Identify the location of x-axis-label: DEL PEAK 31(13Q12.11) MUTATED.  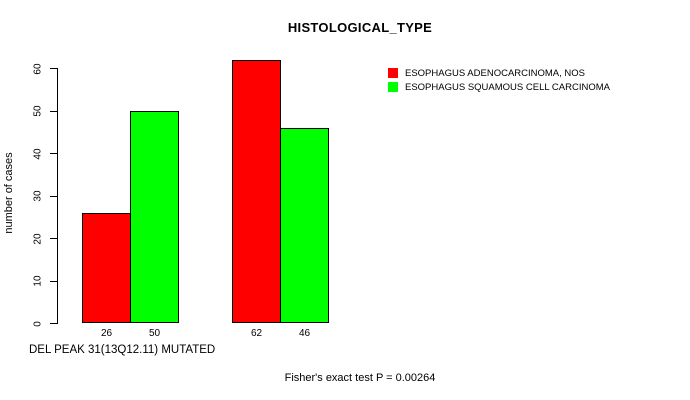
(122, 350).